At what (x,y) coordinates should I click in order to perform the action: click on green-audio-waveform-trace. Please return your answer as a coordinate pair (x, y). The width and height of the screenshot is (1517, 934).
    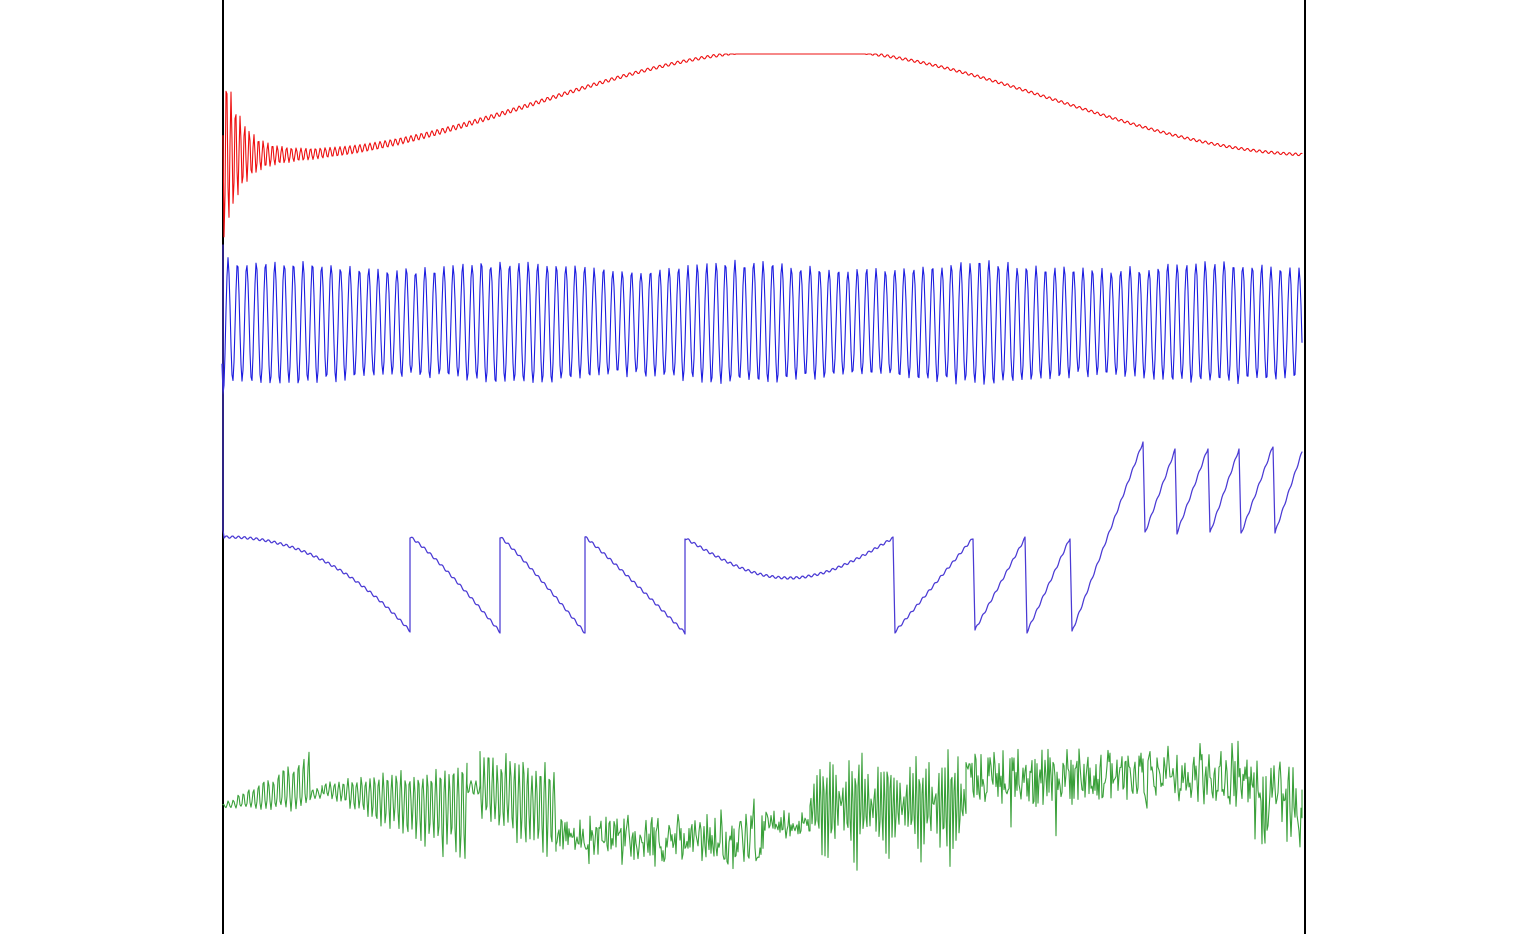
    Looking at the image, I should click on (762, 805).